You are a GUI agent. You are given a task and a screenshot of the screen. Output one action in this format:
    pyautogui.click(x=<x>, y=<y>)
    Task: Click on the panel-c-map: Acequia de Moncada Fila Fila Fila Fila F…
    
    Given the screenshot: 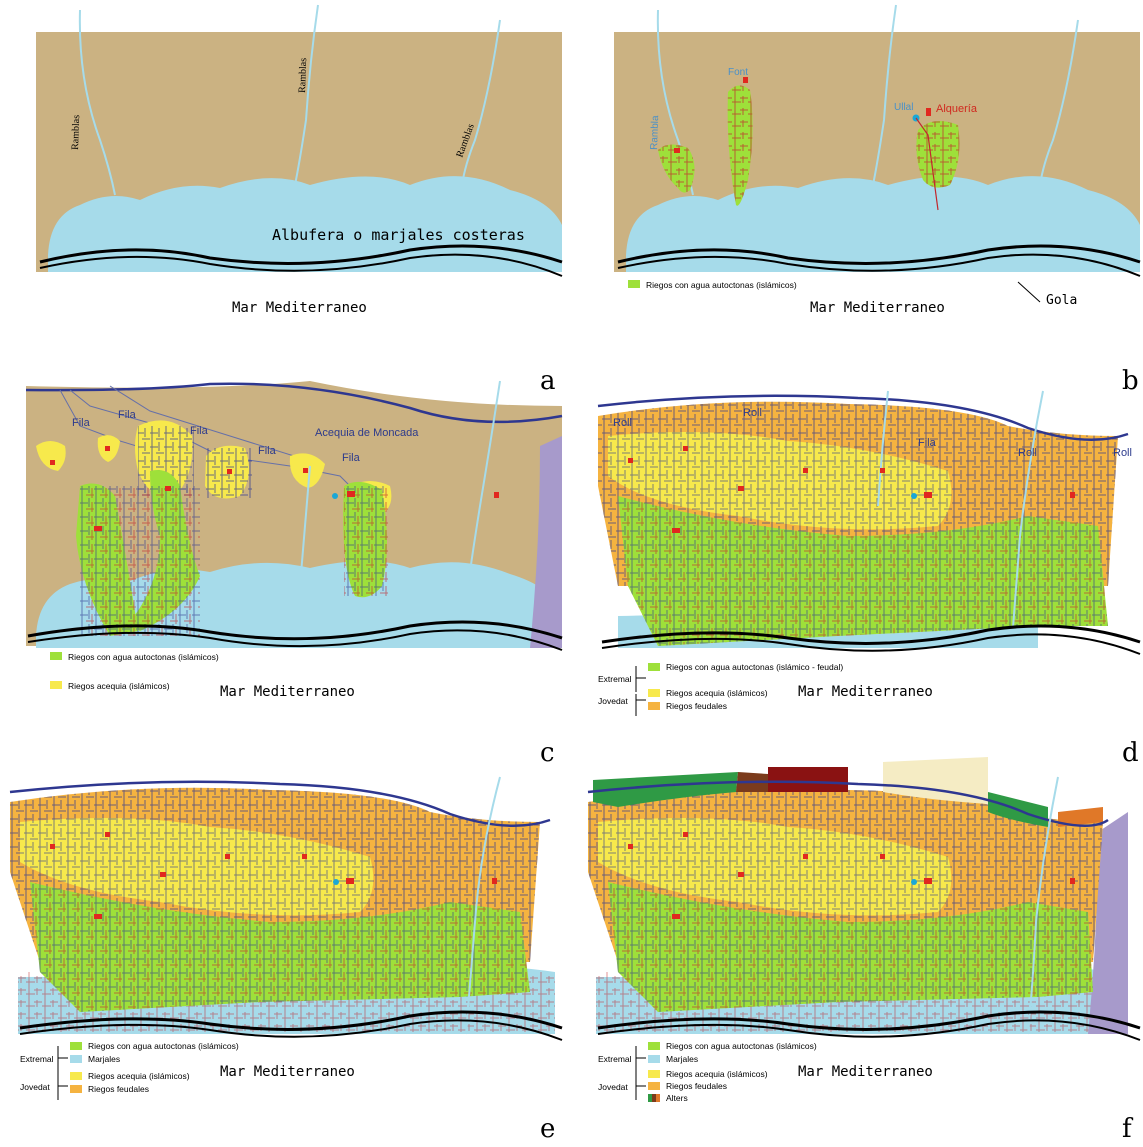 What is the action you would take?
    pyautogui.click(x=294, y=540)
    